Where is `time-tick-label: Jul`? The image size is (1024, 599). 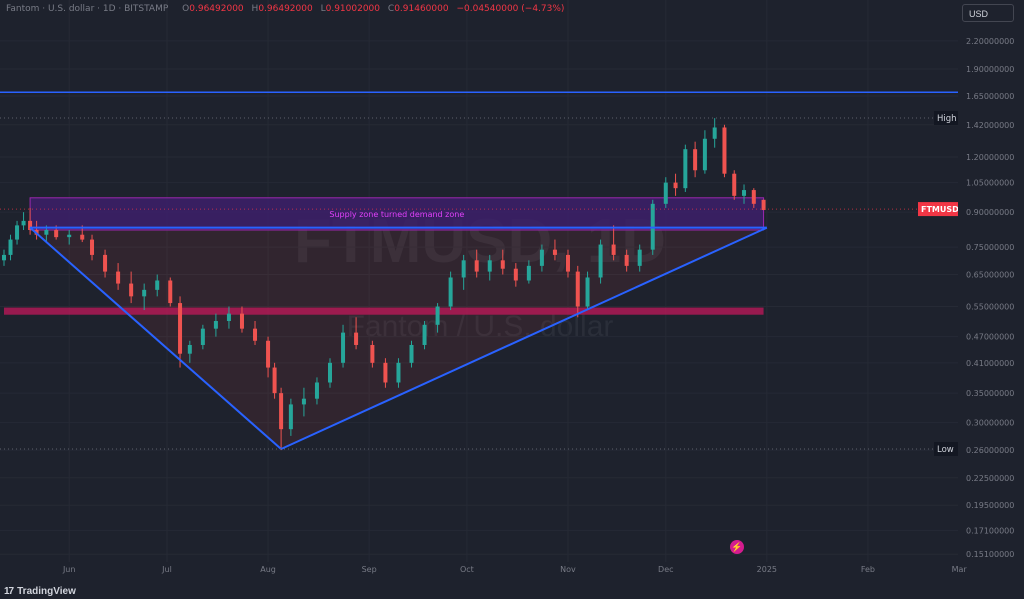 time-tick-label: Jul is located at coordinates (166, 569).